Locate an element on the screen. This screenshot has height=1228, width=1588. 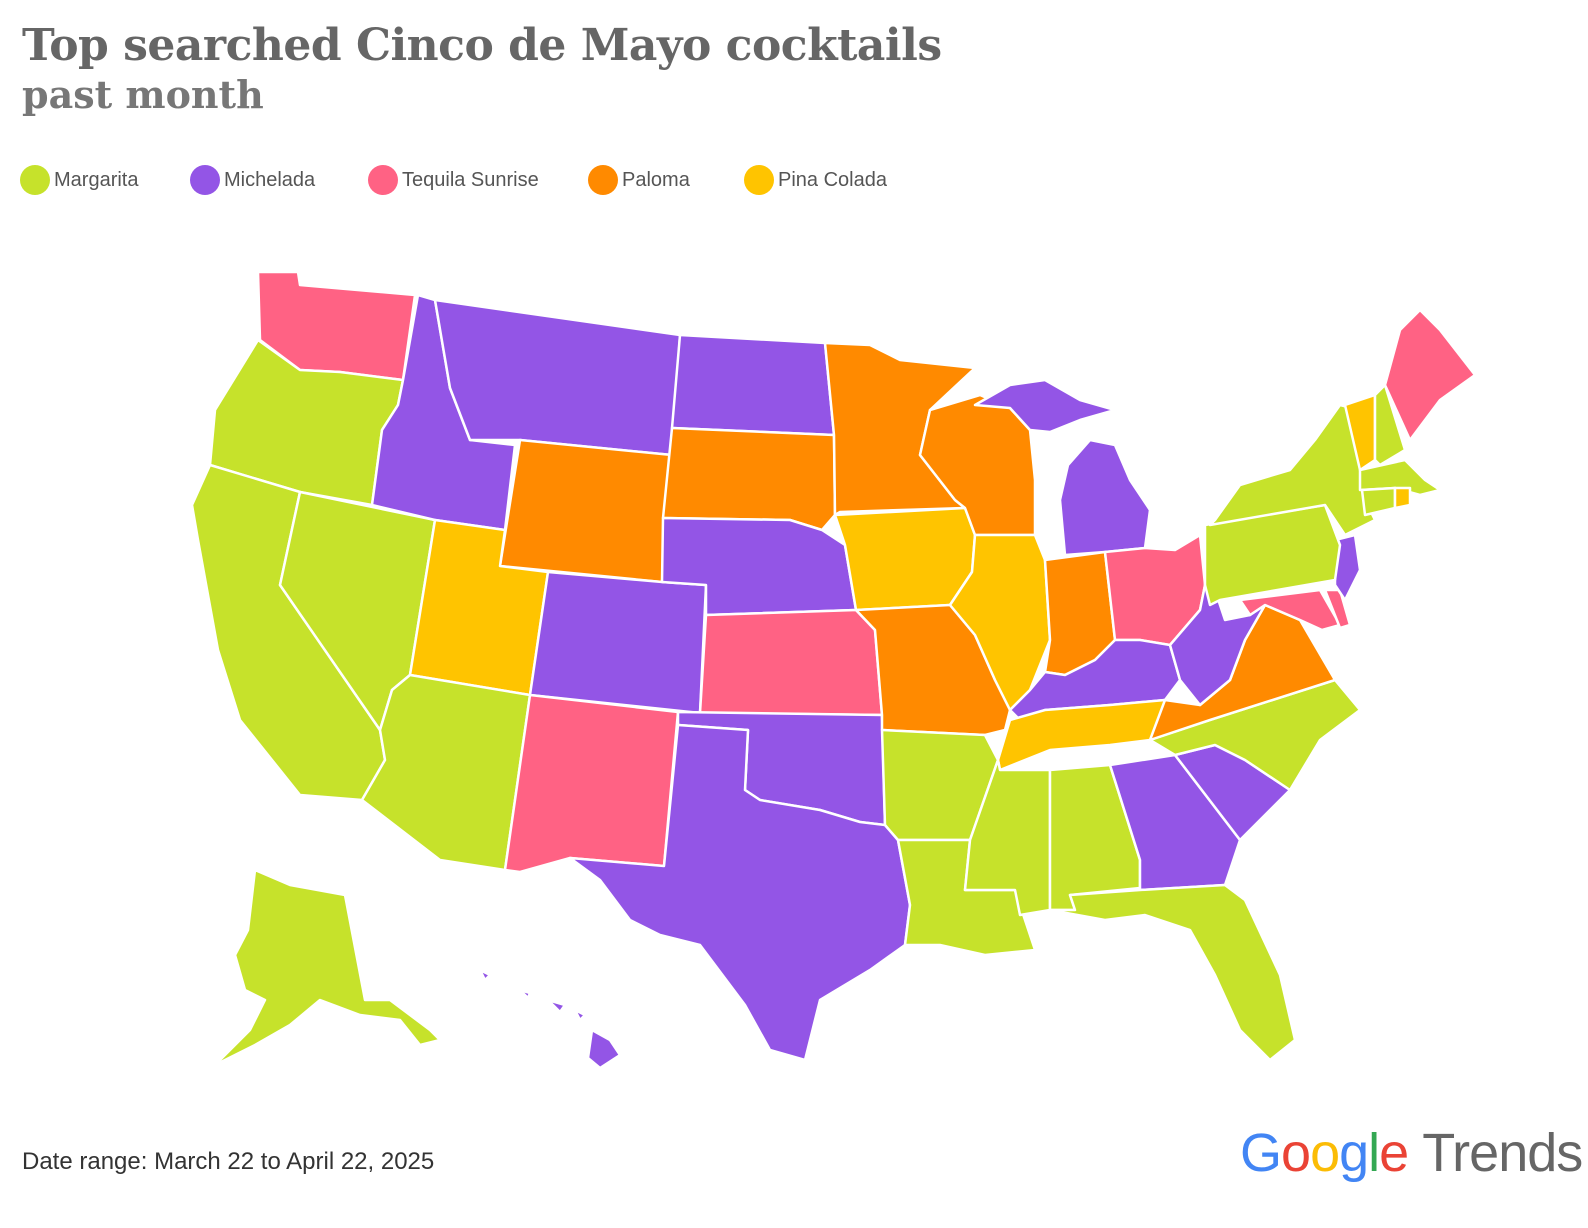
state-tx is located at coordinates (740, 892).